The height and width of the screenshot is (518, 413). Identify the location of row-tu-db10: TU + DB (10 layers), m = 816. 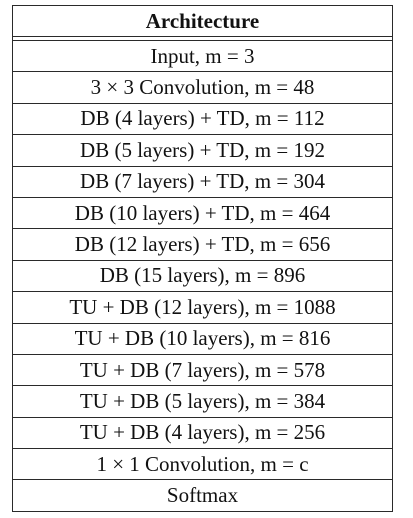
(202, 338).